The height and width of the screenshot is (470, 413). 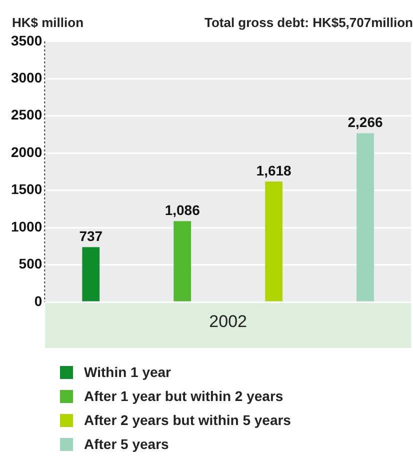 What do you see at coordinates (308, 22) in the screenshot?
I see `text: Total gross debt: HK$5,707million` at bounding box center [308, 22].